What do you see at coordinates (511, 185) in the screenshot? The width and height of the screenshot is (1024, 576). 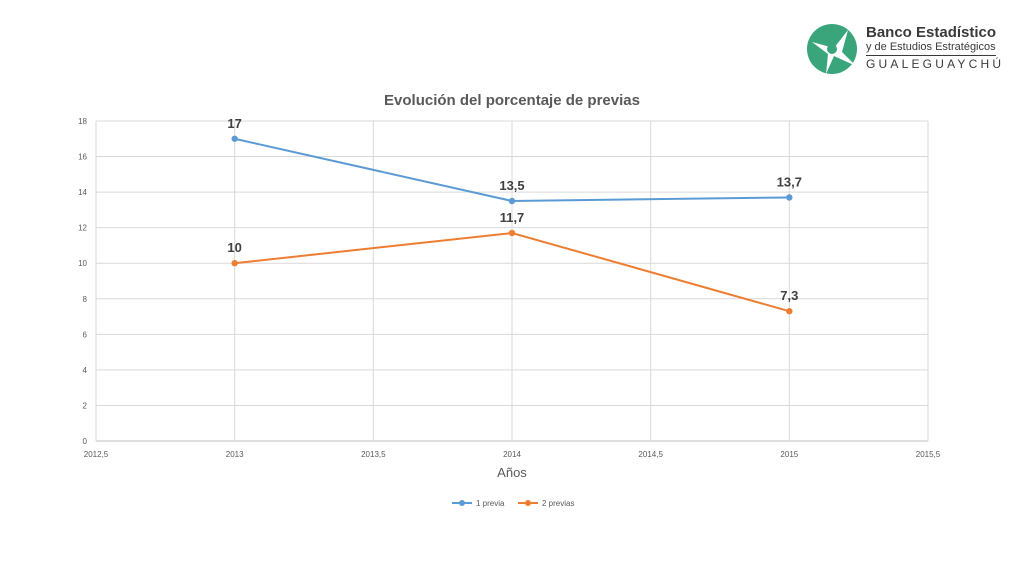 I see `data-label: 13,5` at bounding box center [511, 185].